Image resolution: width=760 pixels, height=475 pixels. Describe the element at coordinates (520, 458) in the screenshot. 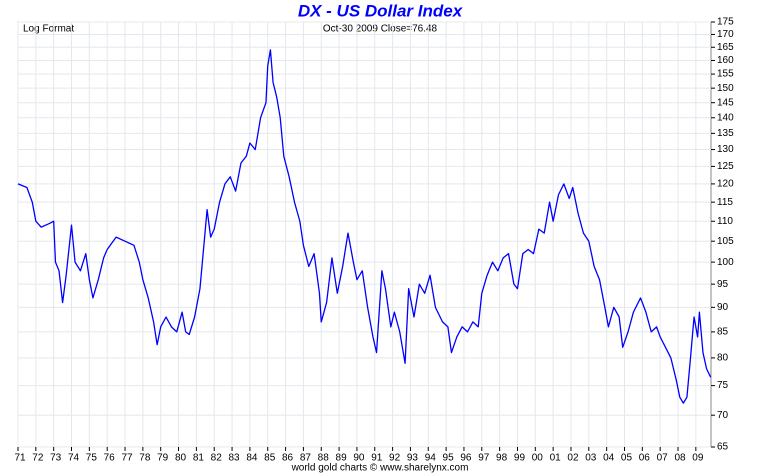

I see `x-tick-label: 99` at that location.